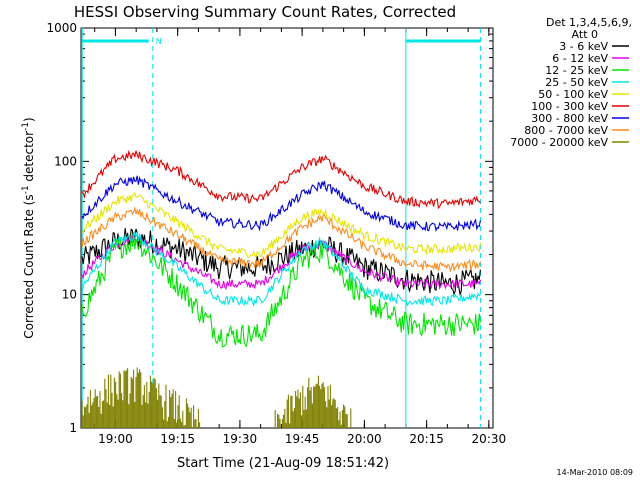  Describe the element at coordinates (28, 227) in the screenshot. I see `y-axis-label: Corrected Count Rate (s-1 detector-1)` at that location.